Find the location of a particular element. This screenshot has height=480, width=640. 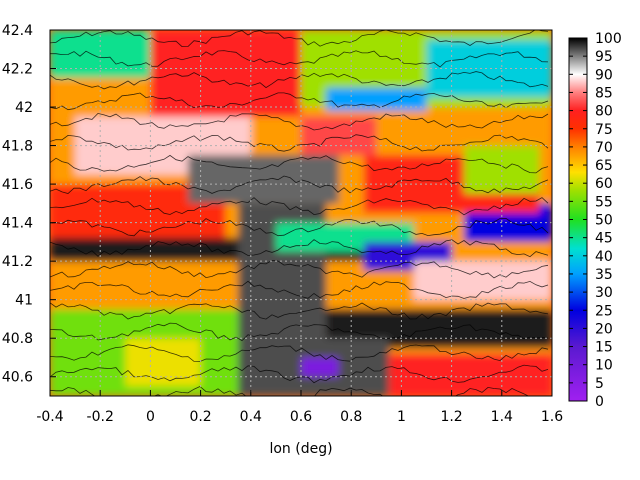

colorbar-tick-label: 0 is located at coordinates (599, 402).